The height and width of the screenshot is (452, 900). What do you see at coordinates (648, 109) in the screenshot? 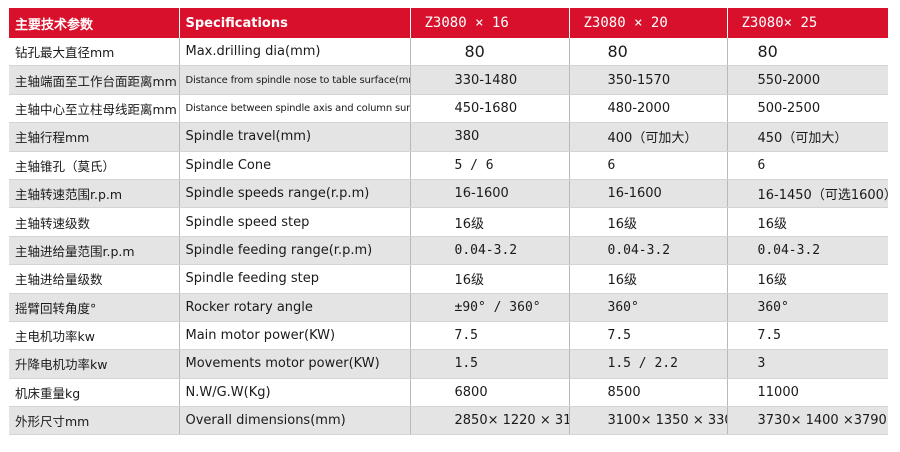
I see `value-model-2: 480-2000` at bounding box center [648, 109].